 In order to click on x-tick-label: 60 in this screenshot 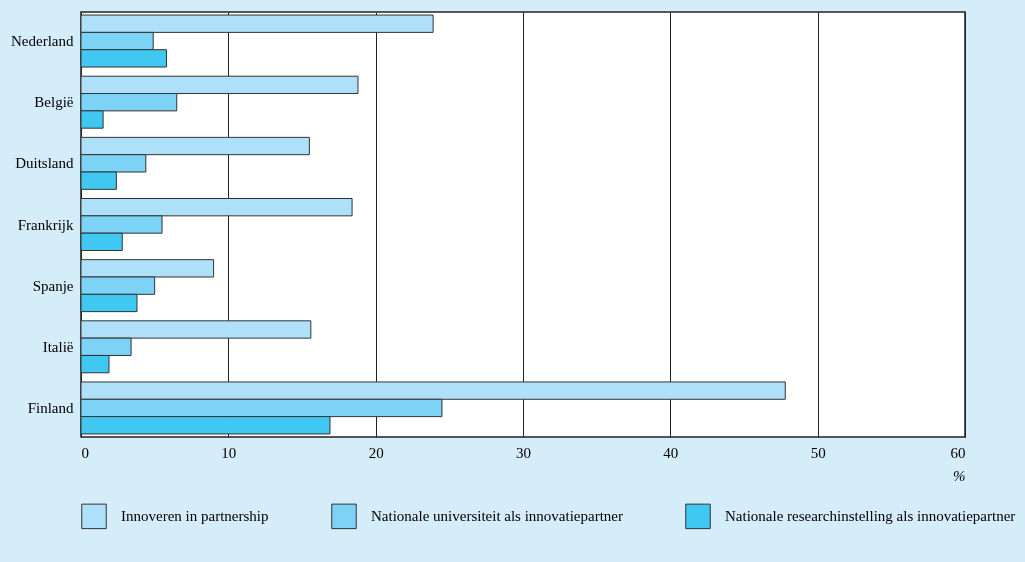, I will do `click(958, 452)`.